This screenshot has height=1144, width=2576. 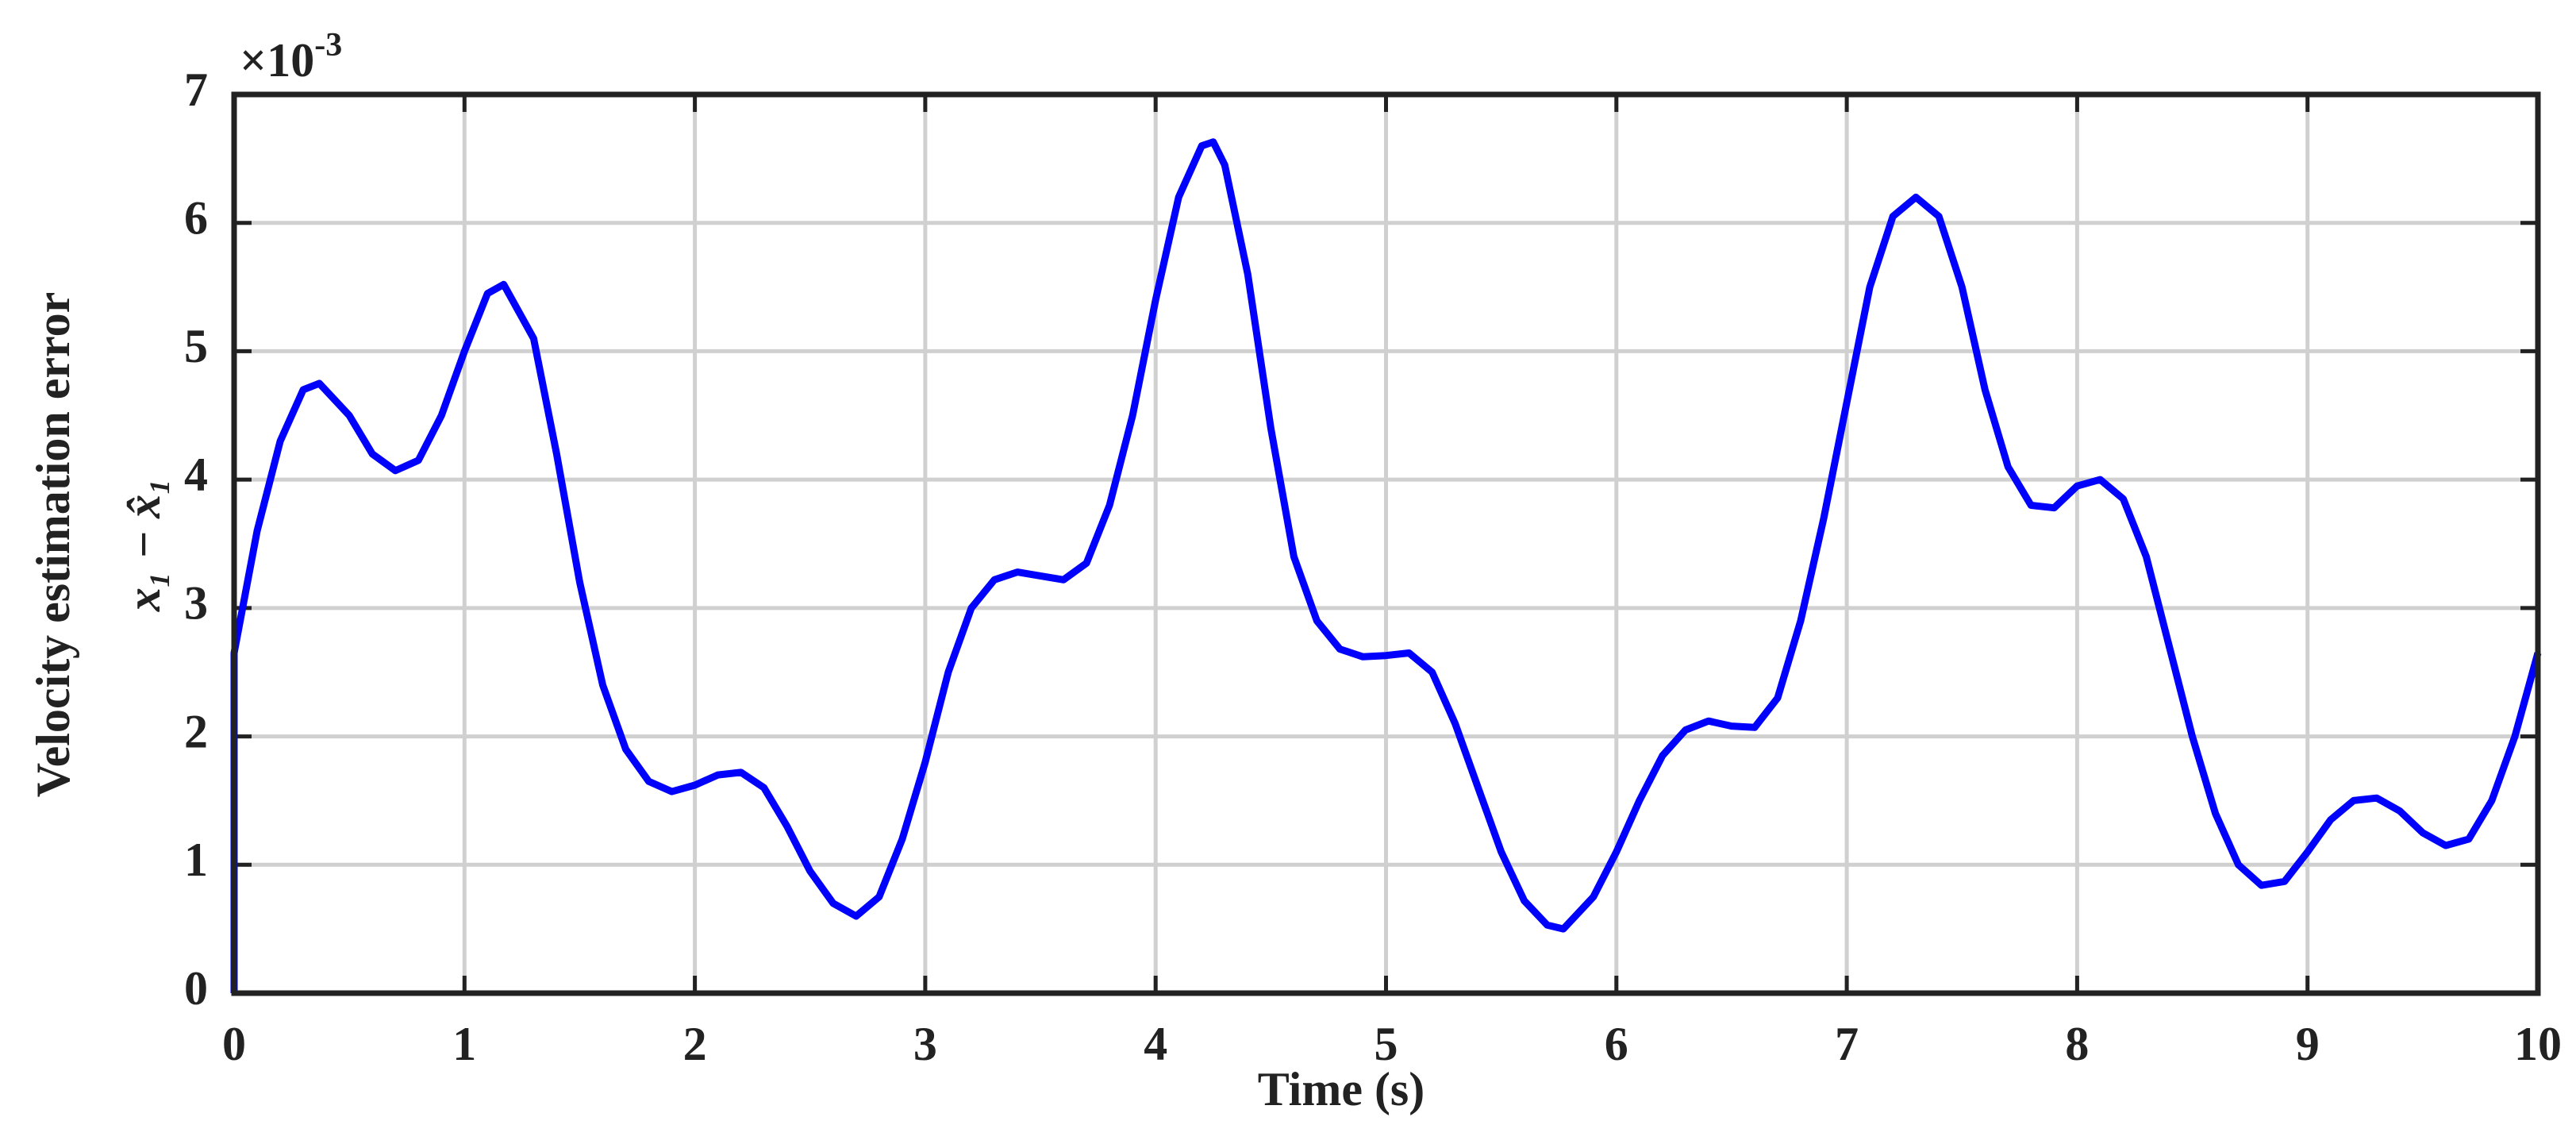 I want to click on x-tick-label: 0, so click(x=234, y=1044).